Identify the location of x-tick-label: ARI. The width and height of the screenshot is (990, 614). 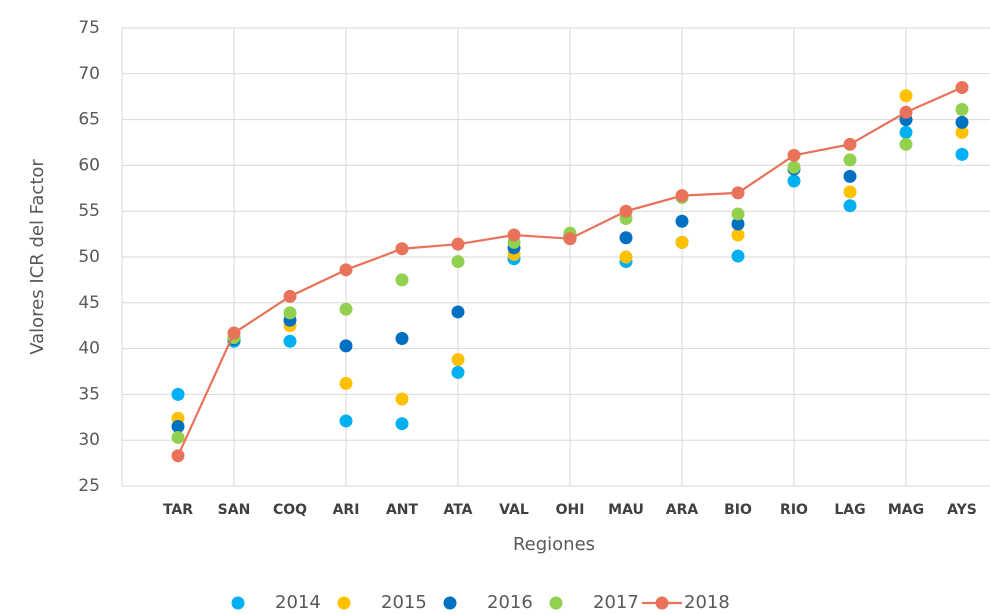
(346, 510).